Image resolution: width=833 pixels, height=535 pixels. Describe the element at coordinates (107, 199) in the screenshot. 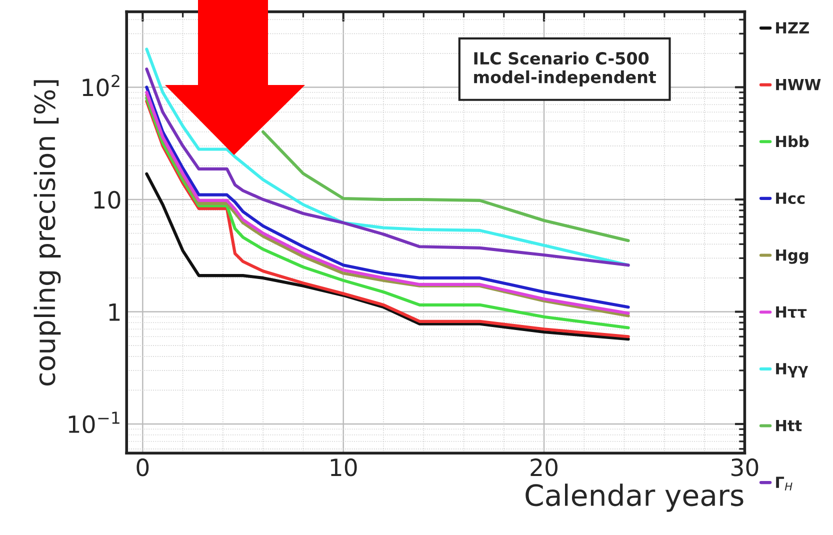

I see `y-tick-label: 10` at that location.